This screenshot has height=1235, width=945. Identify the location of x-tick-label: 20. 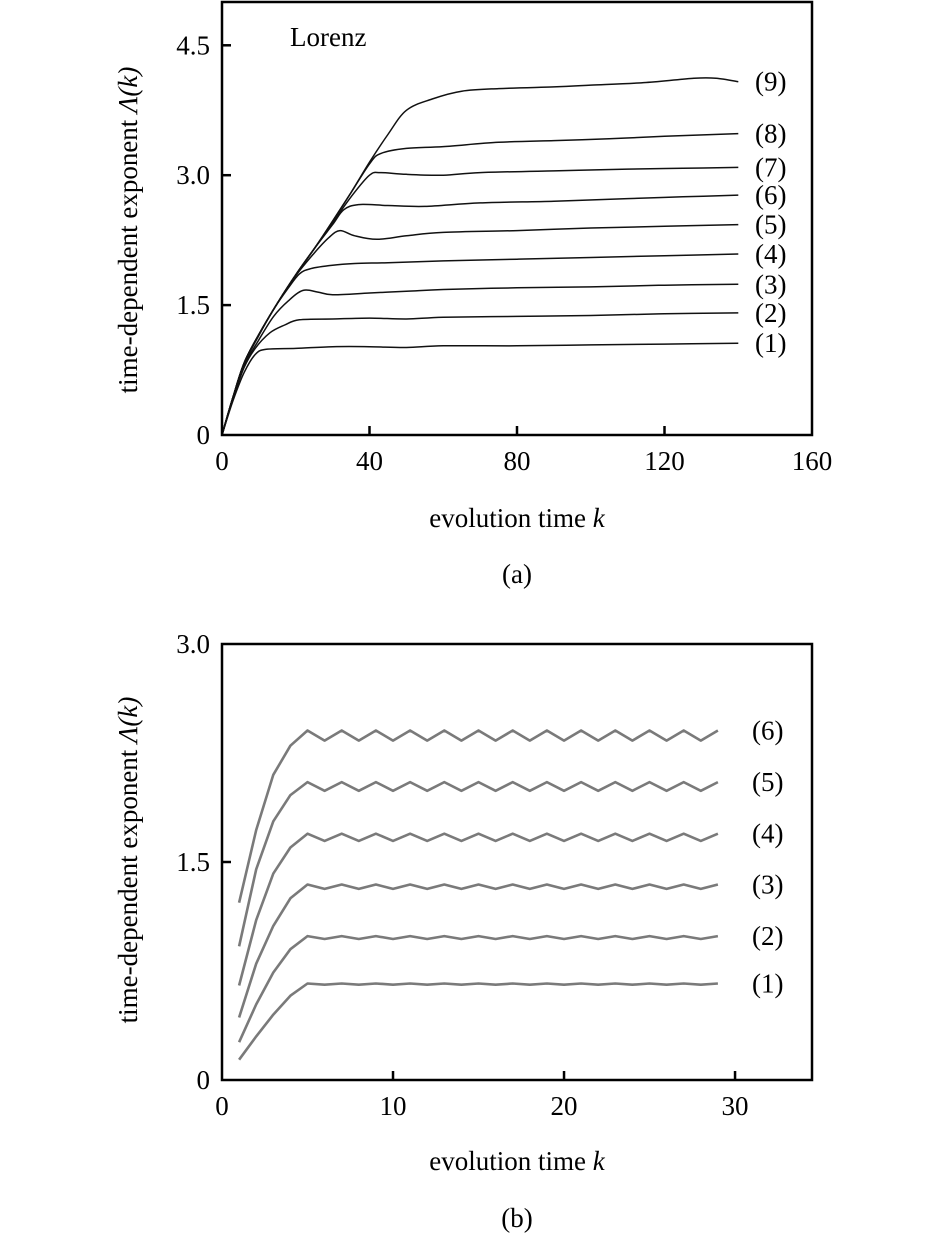
(564, 1106).